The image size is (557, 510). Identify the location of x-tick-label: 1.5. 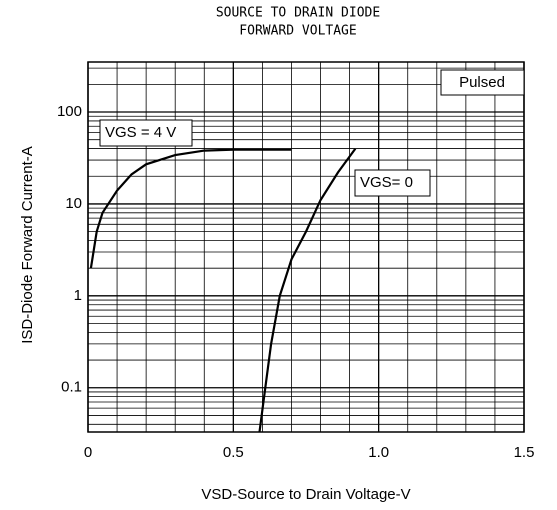
(524, 452).